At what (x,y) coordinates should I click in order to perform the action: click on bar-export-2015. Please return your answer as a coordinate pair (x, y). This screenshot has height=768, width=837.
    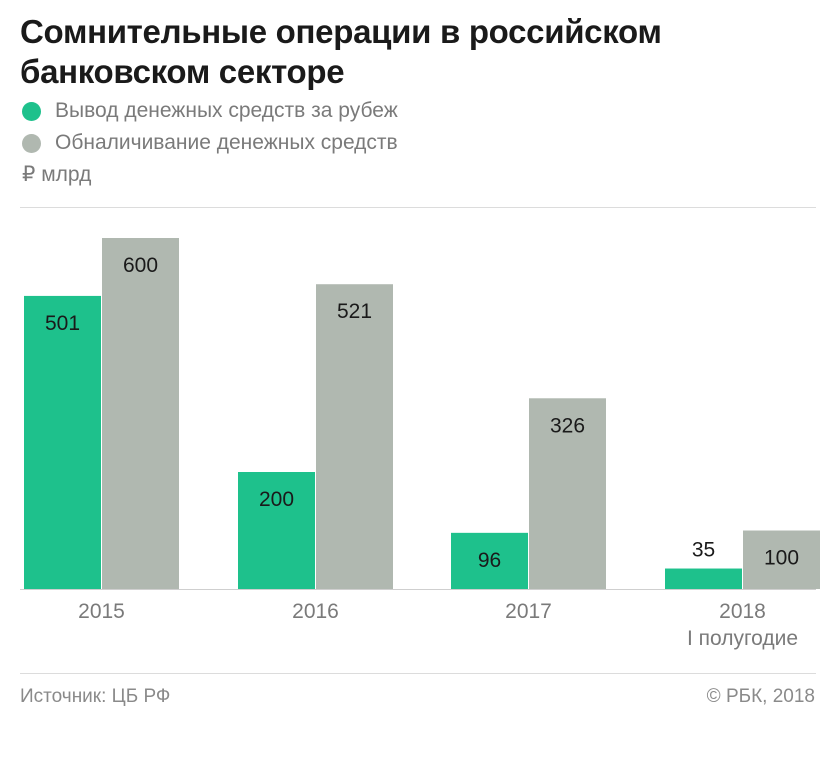
    Looking at the image, I should click on (62, 442).